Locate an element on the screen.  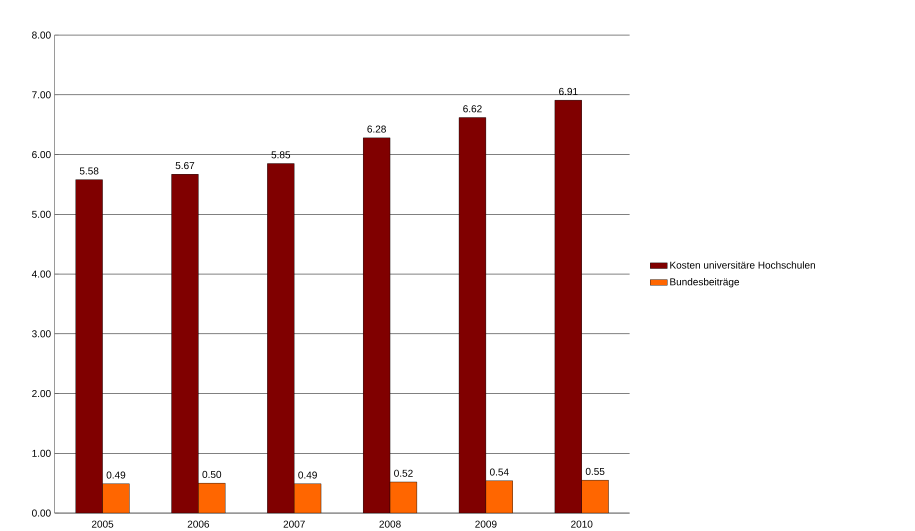
data-label: 6.91 is located at coordinates (568, 91).